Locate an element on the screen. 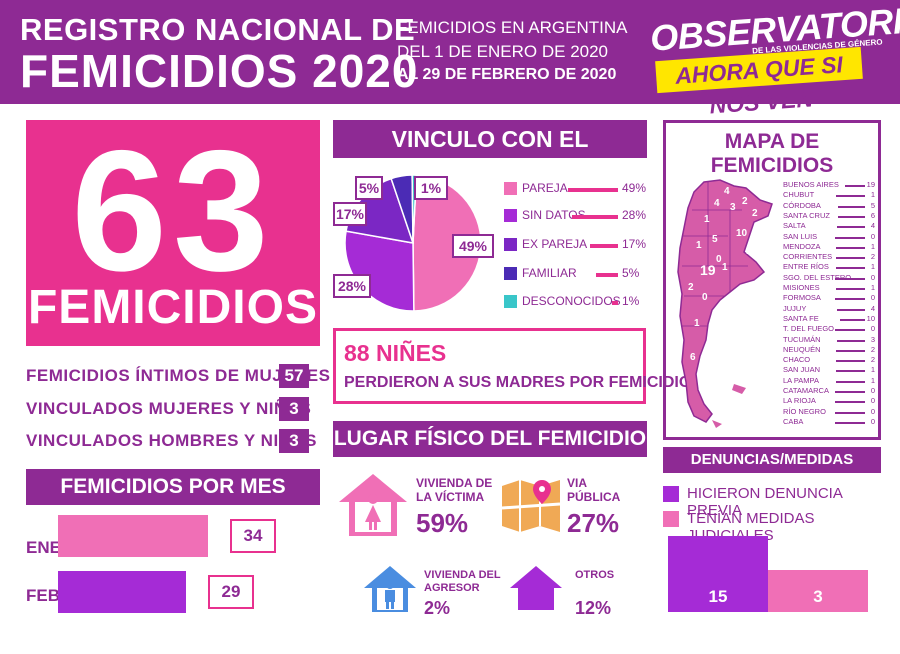 This screenshot has width=900, height=654. lugar-label: OTROS is located at coordinates (595, 575).